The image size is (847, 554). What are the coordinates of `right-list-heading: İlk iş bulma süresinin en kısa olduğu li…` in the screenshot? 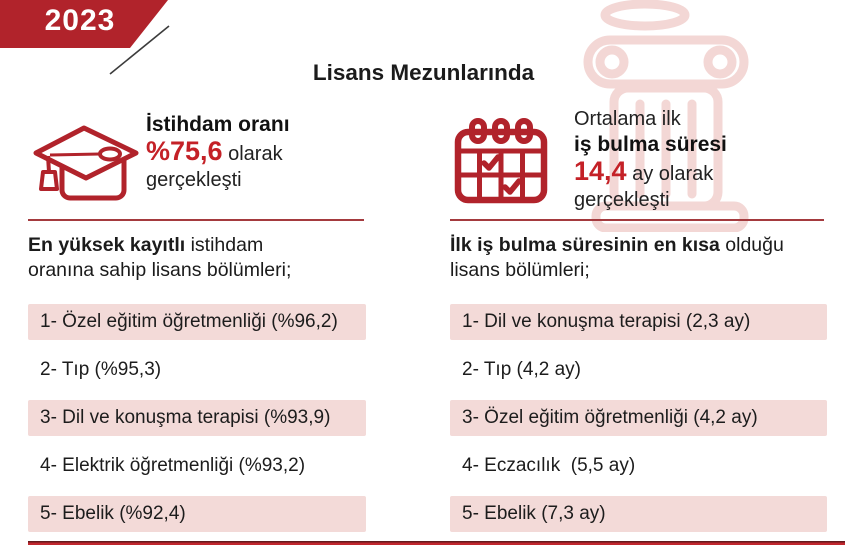 It's located at (622, 258).